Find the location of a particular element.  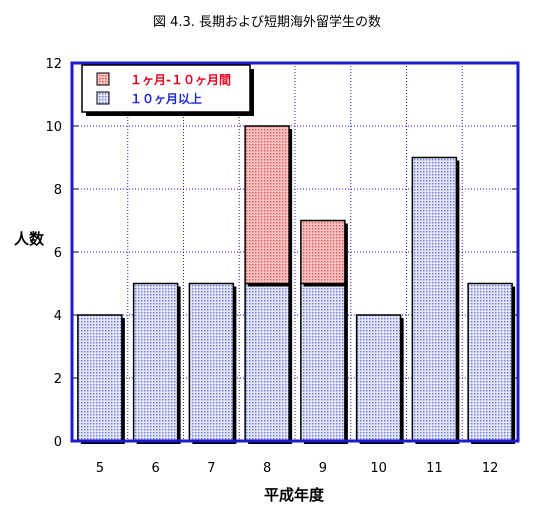

x-tick-label: 11 is located at coordinates (434, 468).